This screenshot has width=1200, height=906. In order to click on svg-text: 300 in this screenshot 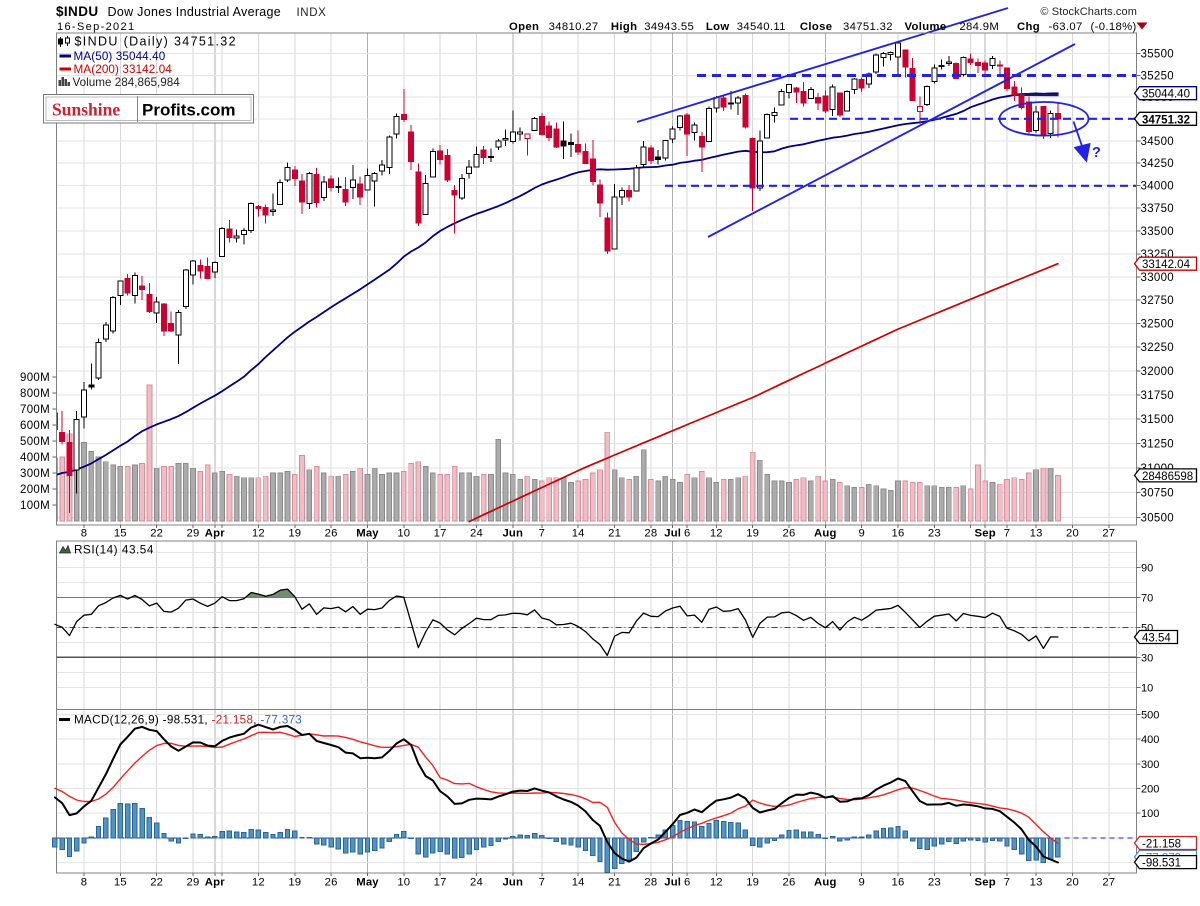, I will do `click(1150, 765)`.